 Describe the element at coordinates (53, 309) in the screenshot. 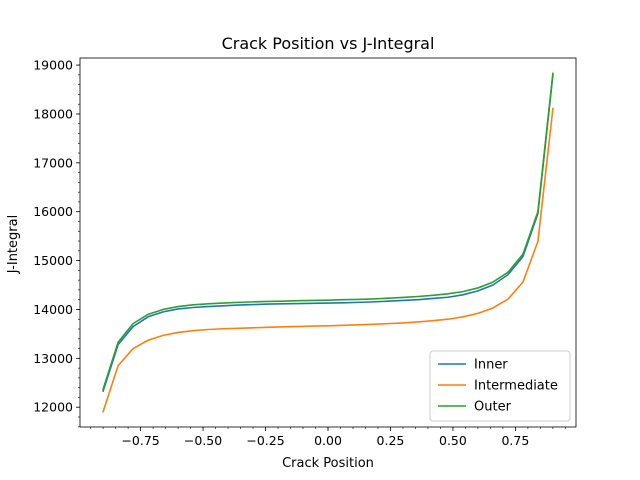

I see `y-tick-label: 14000` at that location.